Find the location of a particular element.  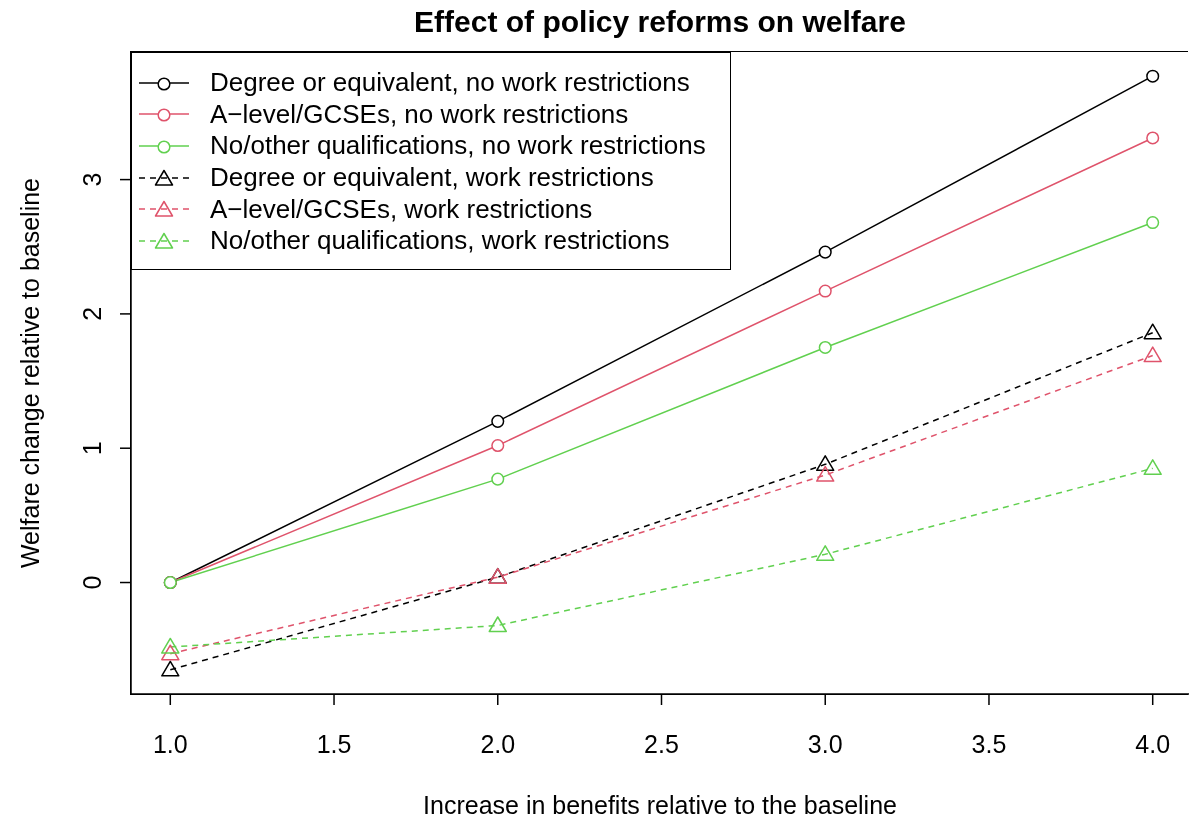

x-tick-label: 1.5 is located at coordinates (334, 743).